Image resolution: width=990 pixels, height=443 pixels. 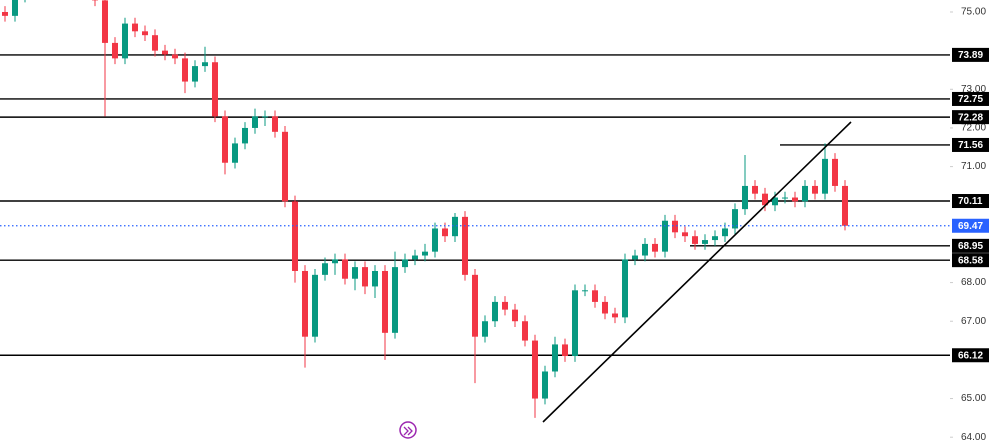 I want to click on scroll-button, so click(x=408, y=430).